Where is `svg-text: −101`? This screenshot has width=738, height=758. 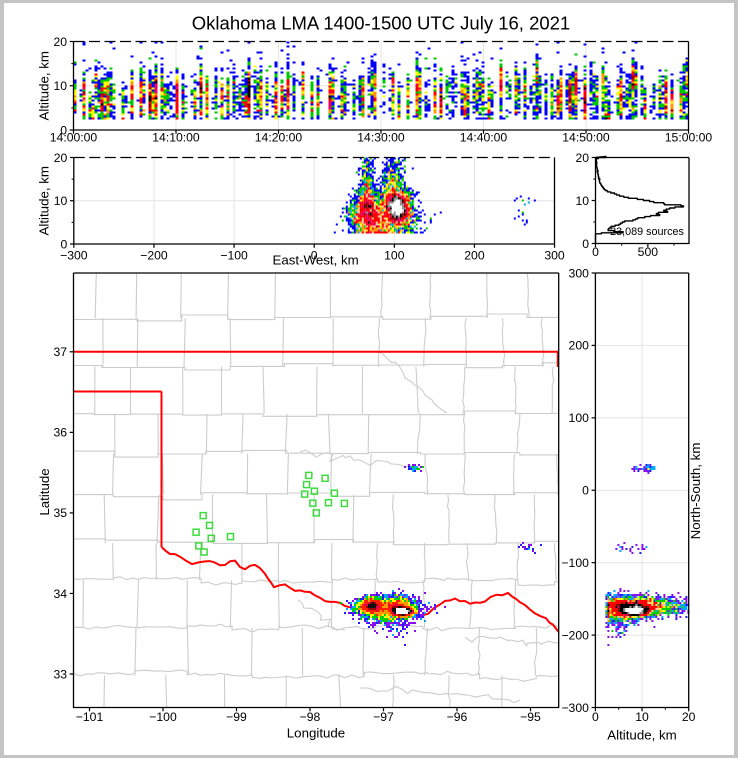
svg-text: −101 is located at coordinates (90, 717).